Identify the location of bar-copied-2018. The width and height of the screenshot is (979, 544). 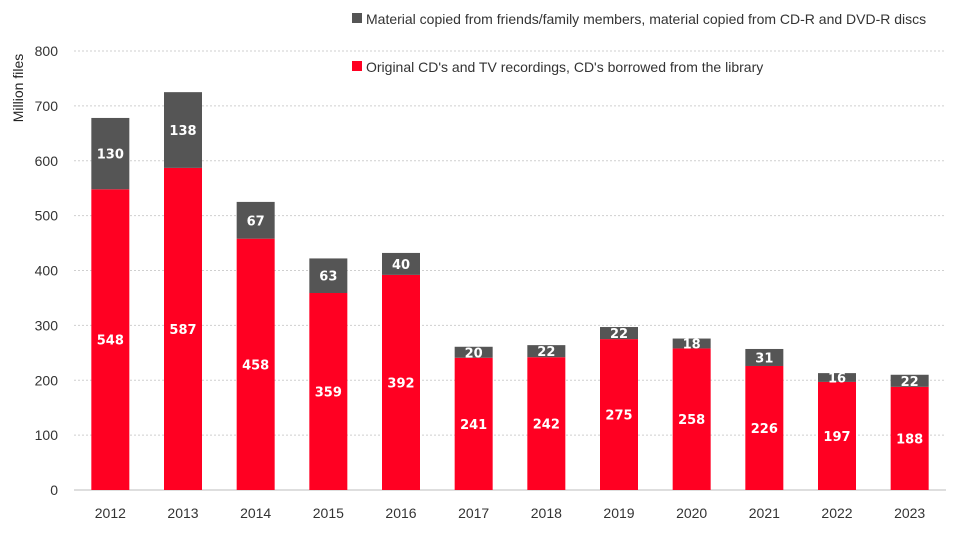
(546, 351).